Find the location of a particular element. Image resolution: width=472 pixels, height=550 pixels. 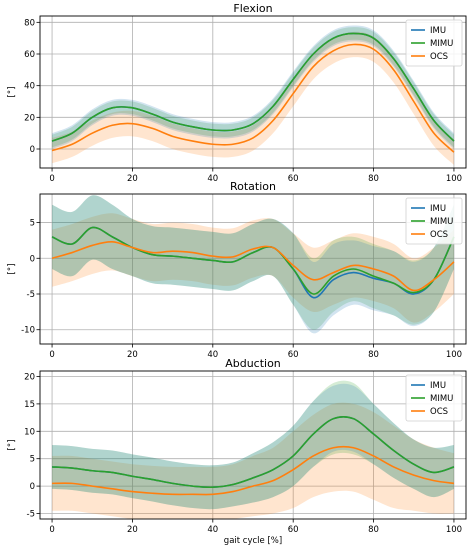

rotation-xtick-label-60: 60 is located at coordinates (293, 355).